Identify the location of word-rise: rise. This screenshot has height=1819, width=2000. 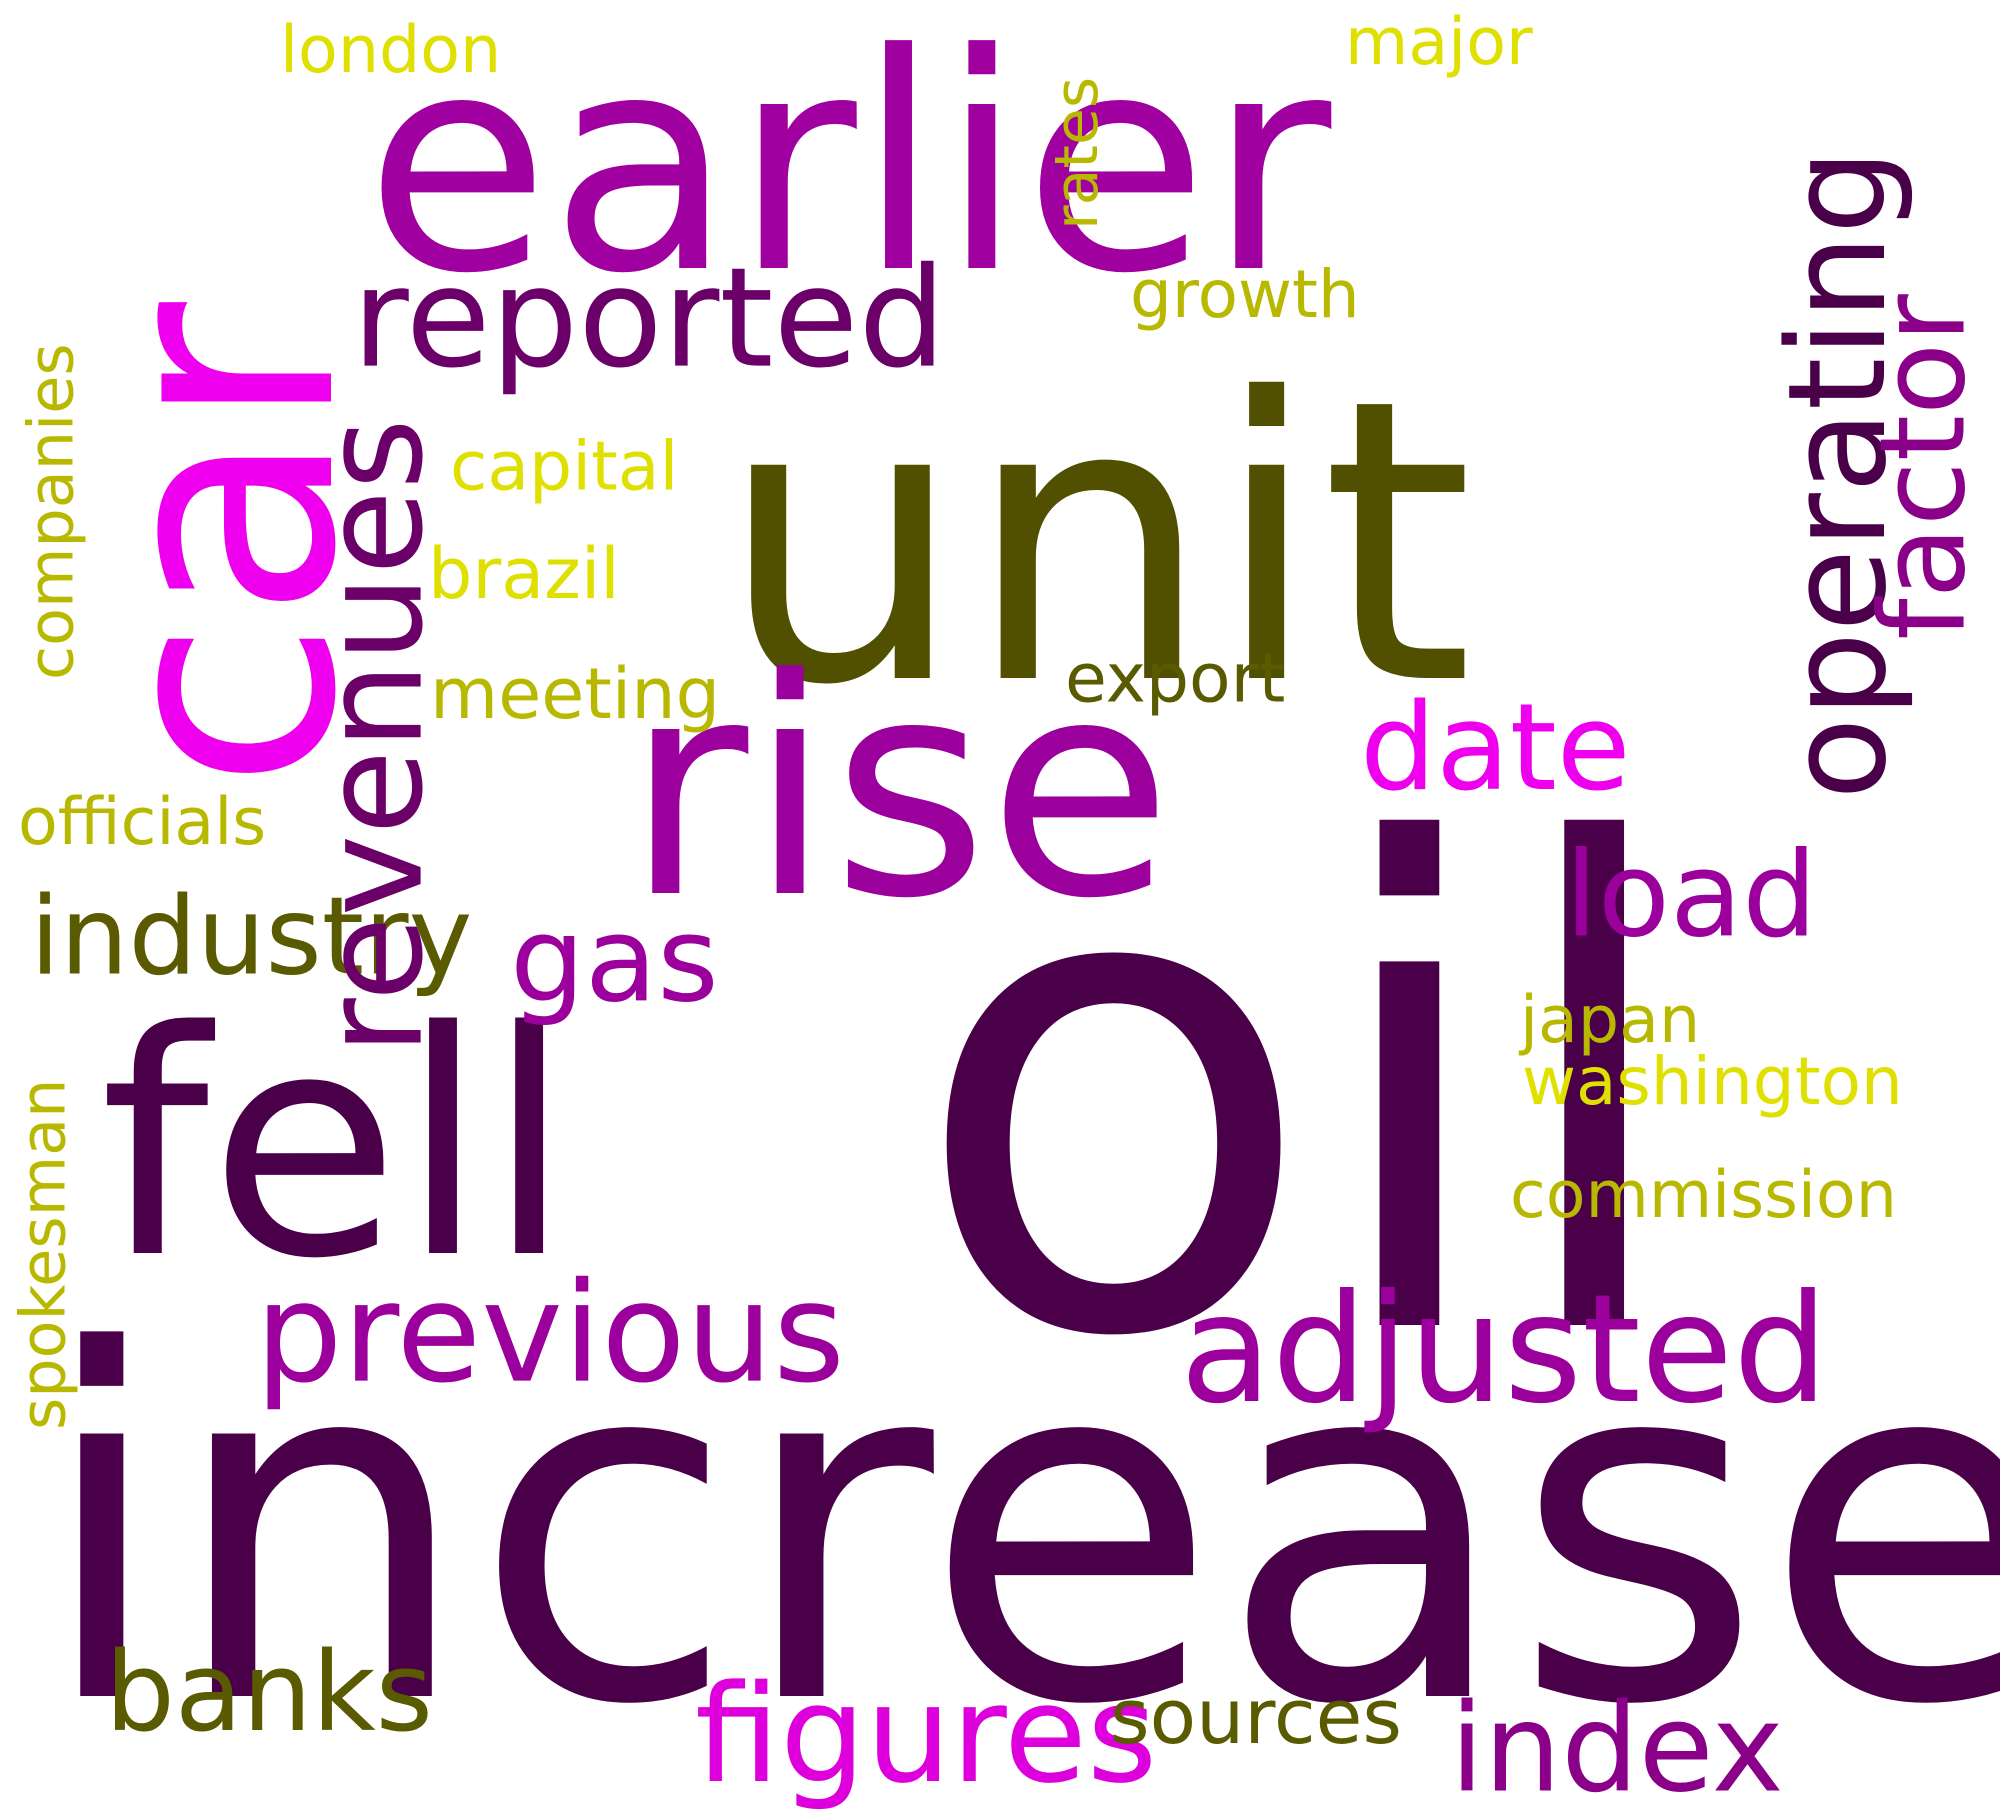
(899, 789).